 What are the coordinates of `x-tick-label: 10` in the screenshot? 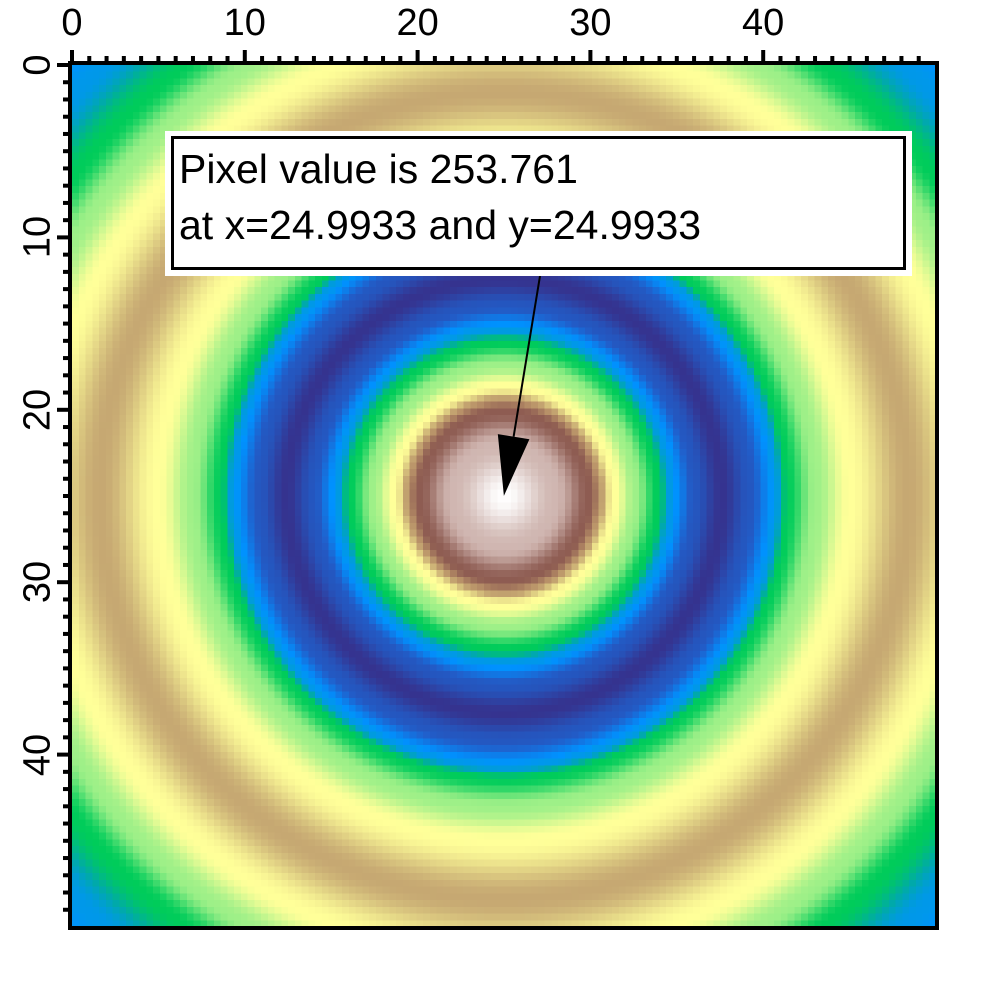 It's located at (244, 23).